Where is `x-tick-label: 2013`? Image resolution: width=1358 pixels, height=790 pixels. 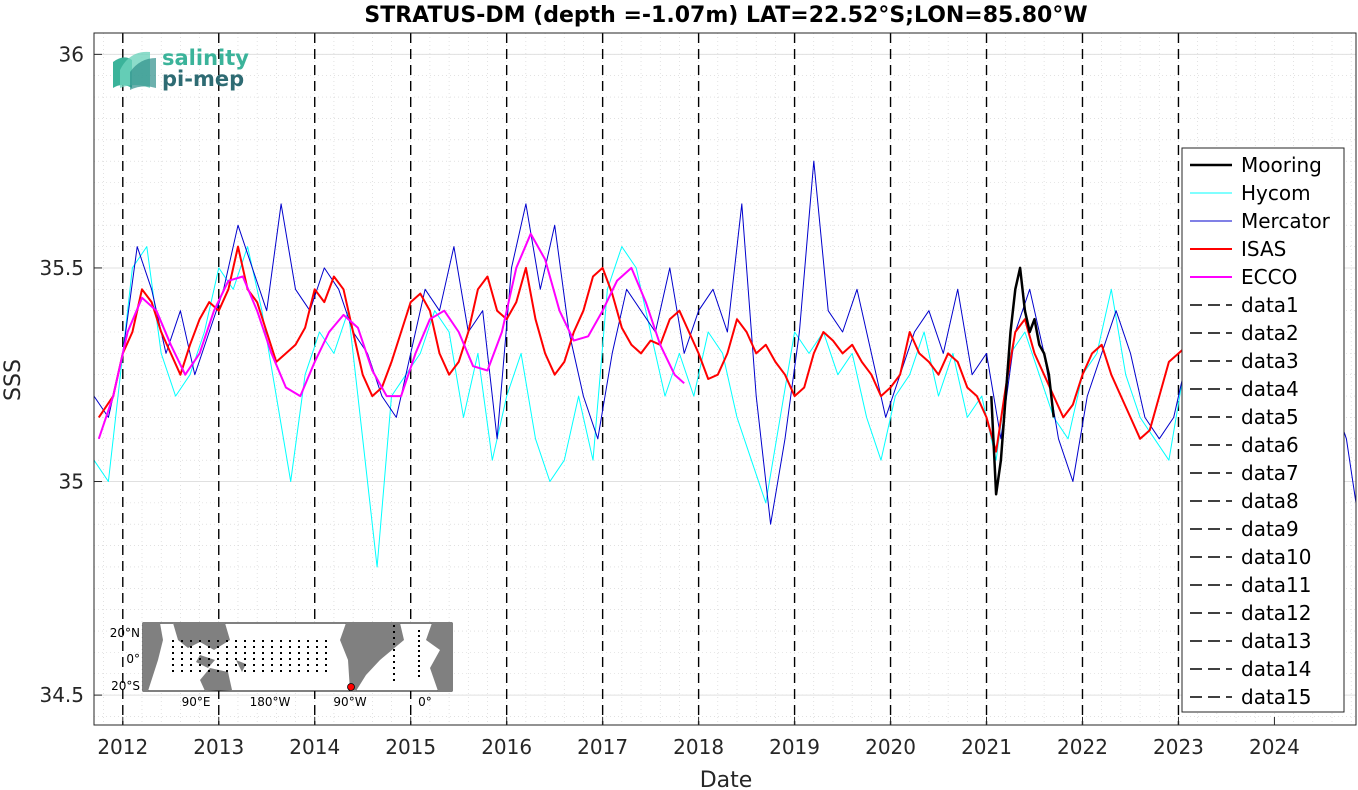 x-tick-label: 2013 is located at coordinates (218, 747).